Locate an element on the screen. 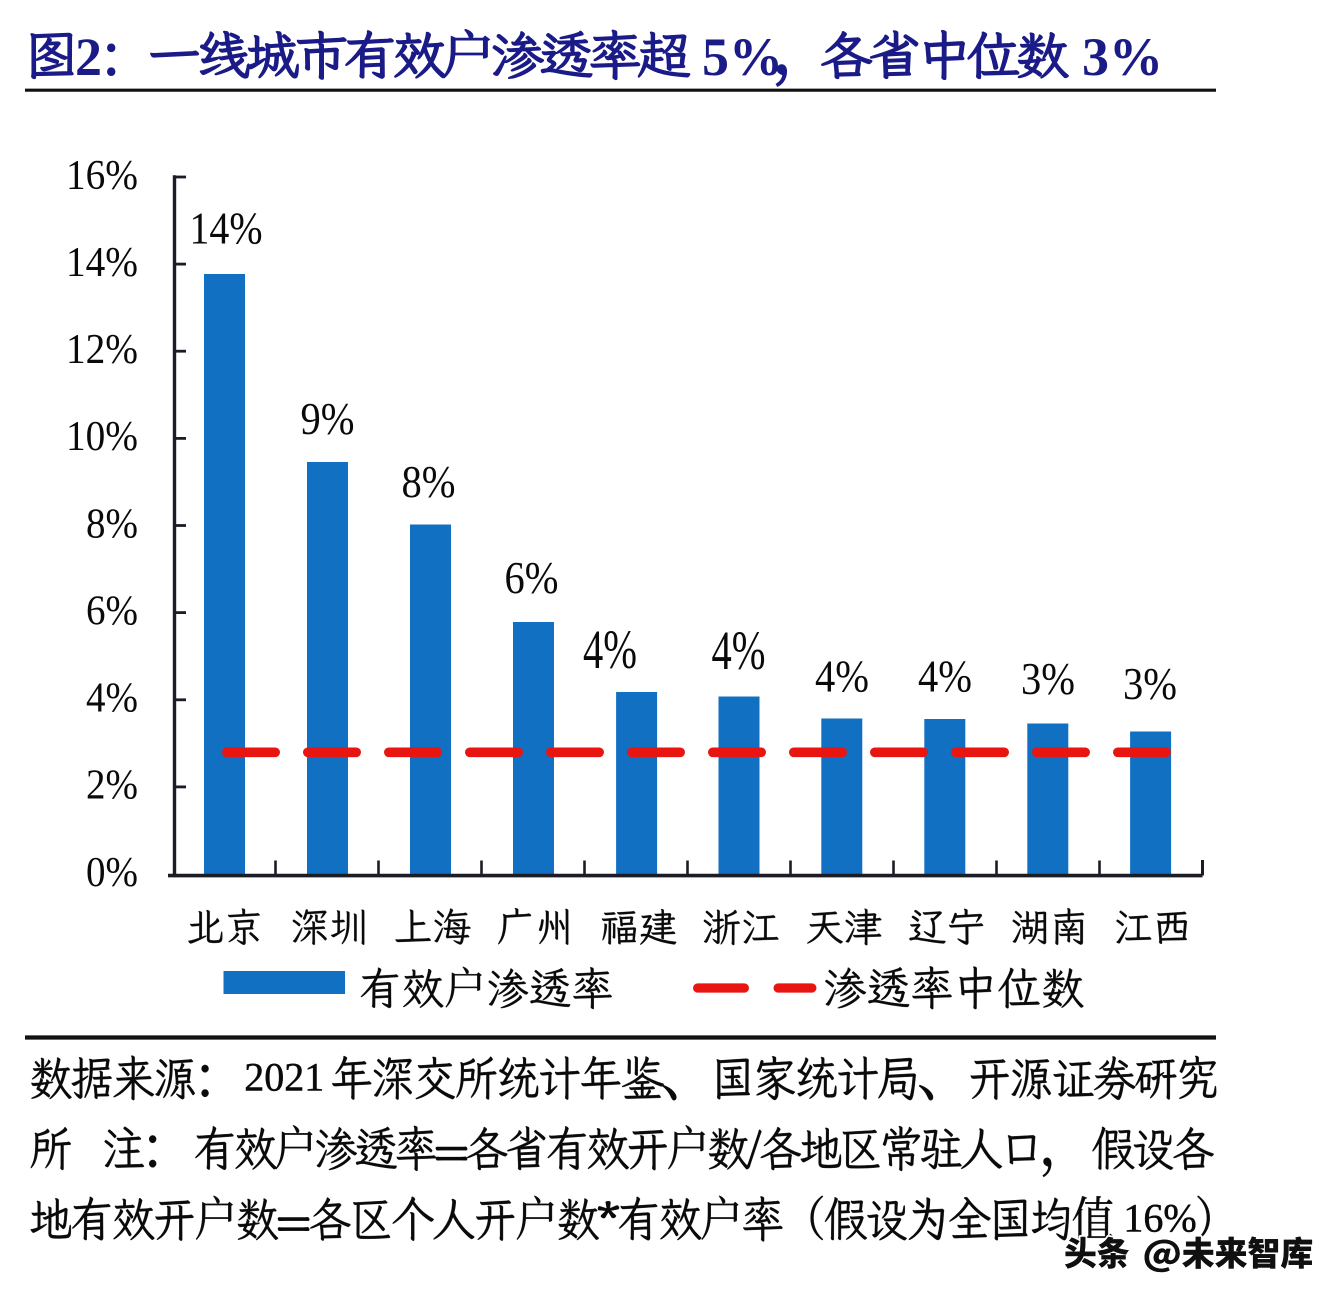  svg-text: 2 is located at coordinates (88, 57).